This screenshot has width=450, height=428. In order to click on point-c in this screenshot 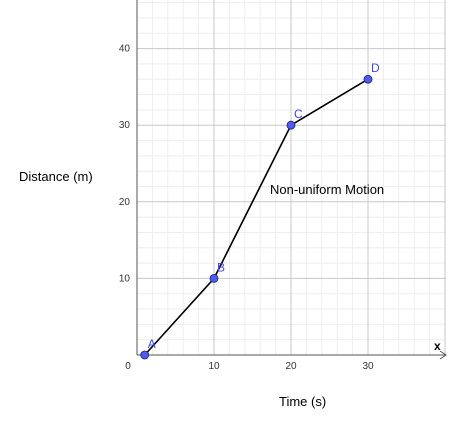, I will do `click(291, 125)`.